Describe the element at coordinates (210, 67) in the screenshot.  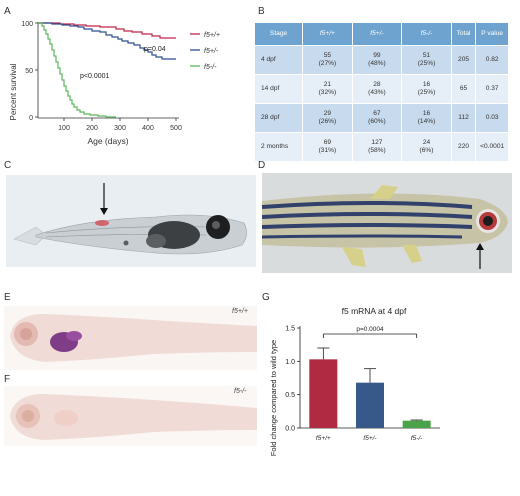
I see `legend-ko: f5-/-` at that location.